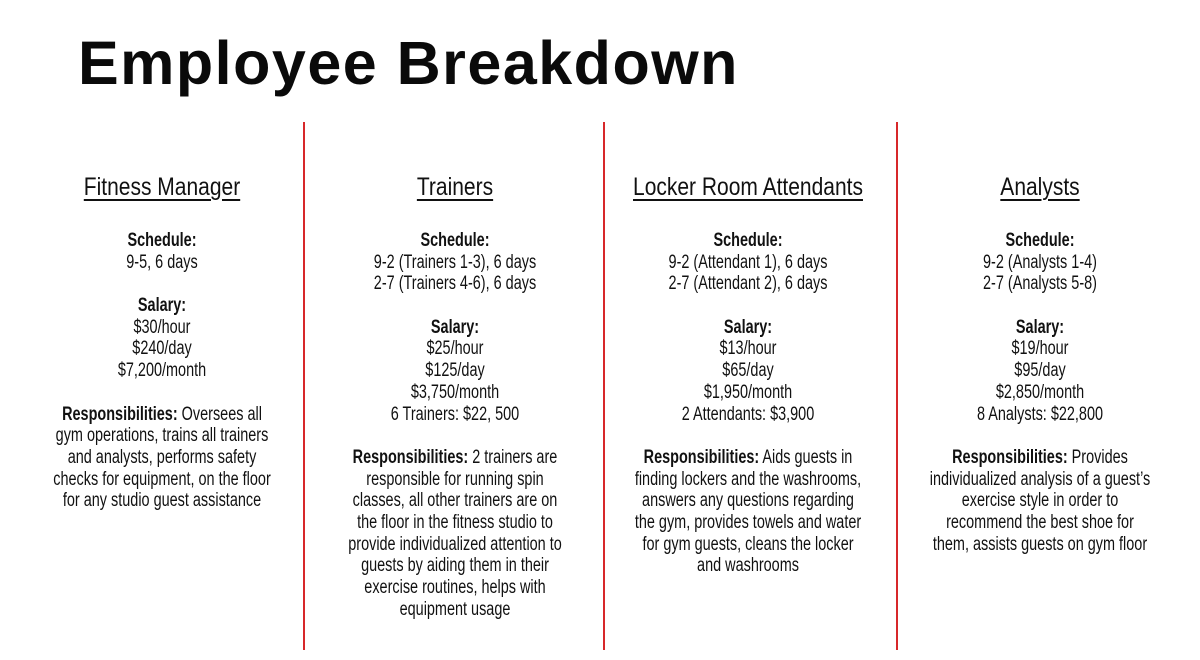 This screenshot has width=1200, height=660. What do you see at coordinates (455, 262) in the screenshot?
I see `schedule-line: 9-2 (Trainers 1-3), 6 days` at bounding box center [455, 262].